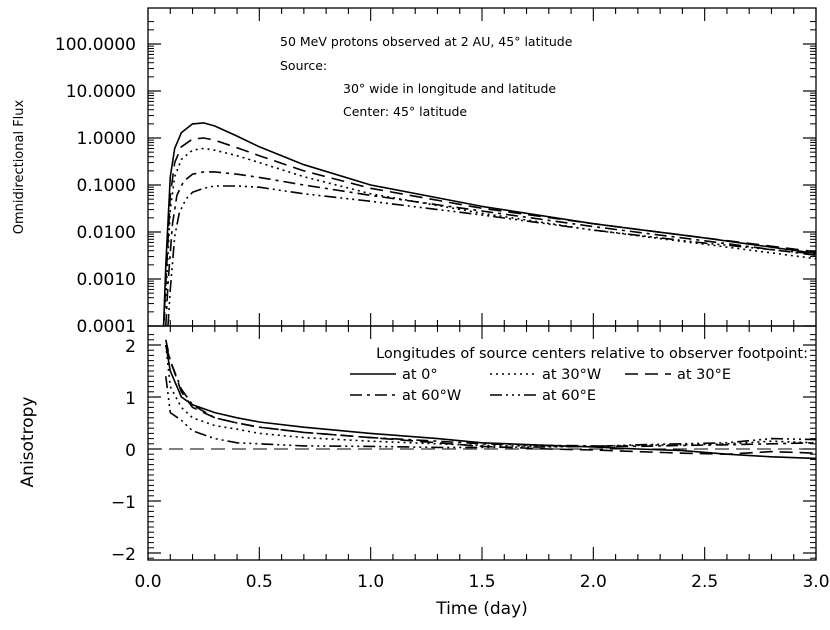 The image size is (830, 630). I want to click on flux-y-tick-label: 0.0001, so click(106, 327).